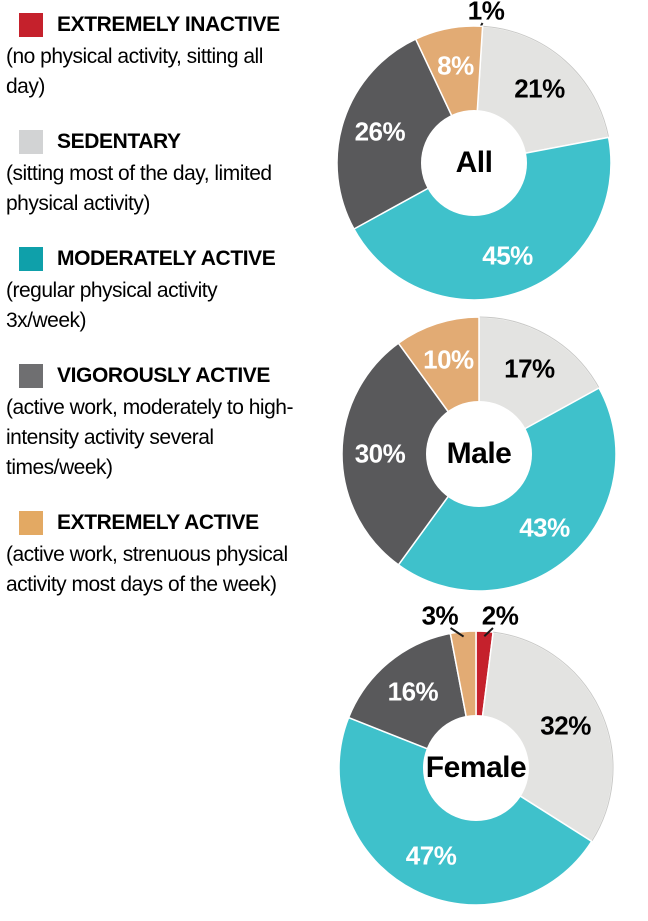 The image size is (648, 921). I want to click on chart-center-label: All, so click(474, 162).